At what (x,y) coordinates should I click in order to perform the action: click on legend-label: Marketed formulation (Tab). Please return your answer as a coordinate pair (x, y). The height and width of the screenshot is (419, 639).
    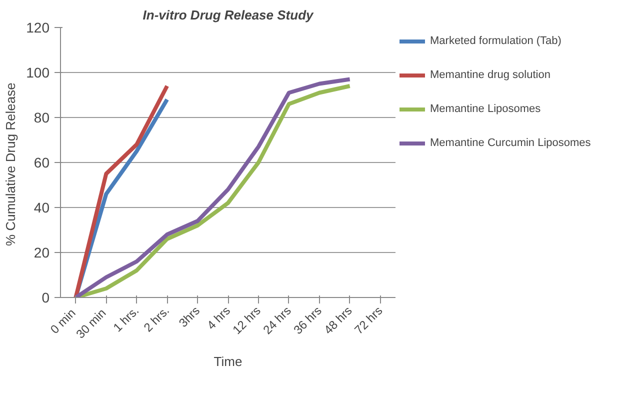
    Looking at the image, I should click on (496, 41).